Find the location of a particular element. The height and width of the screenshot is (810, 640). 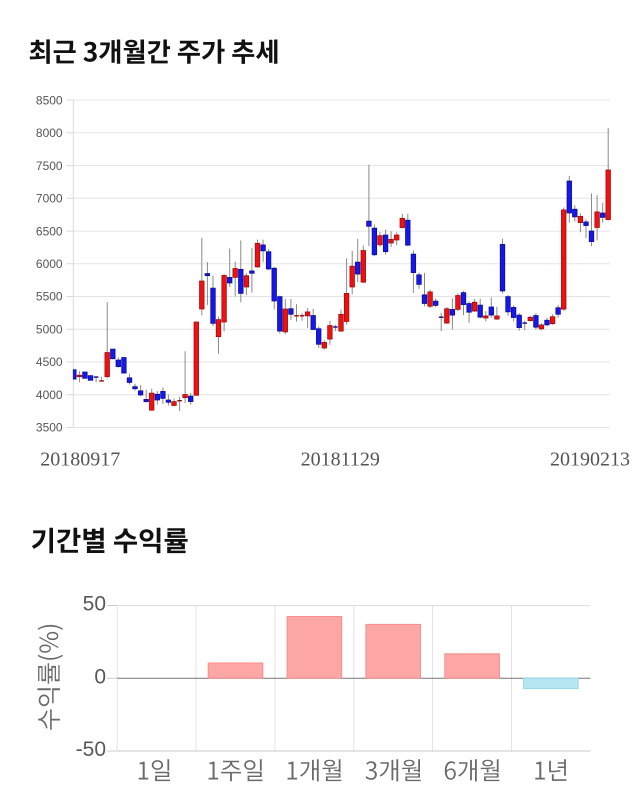

svg-text: 20190213 is located at coordinates (590, 460).